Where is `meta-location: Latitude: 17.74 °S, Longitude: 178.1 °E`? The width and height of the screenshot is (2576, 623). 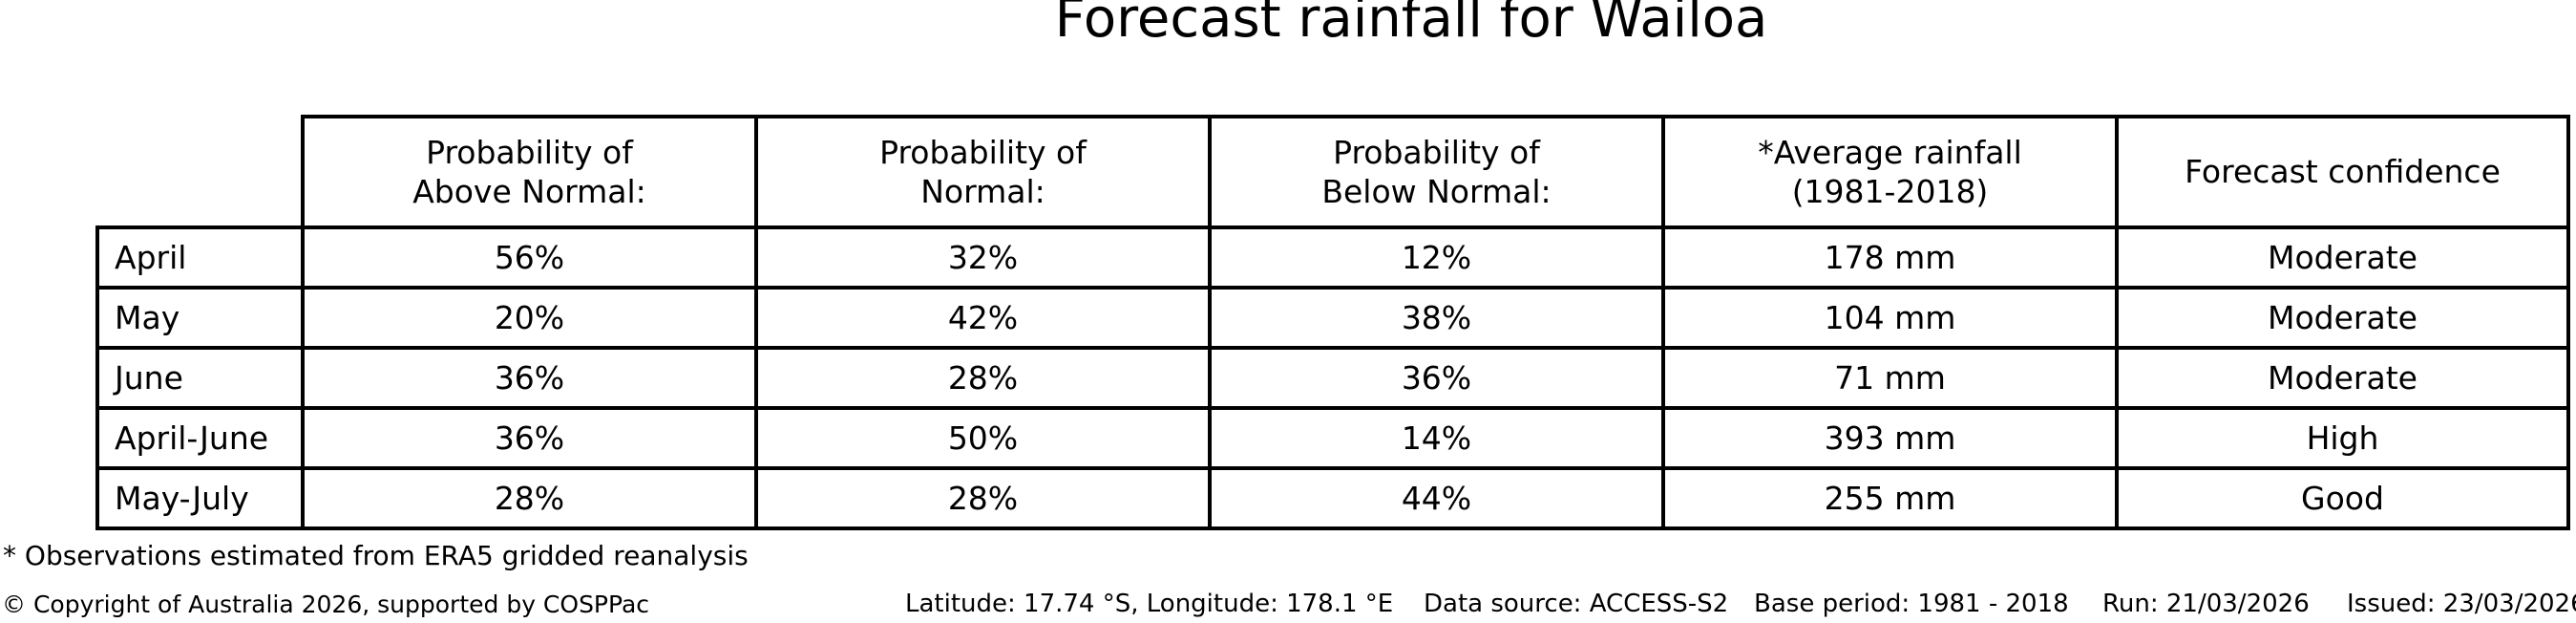 meta-location: Latitude: 17.74 °S, Longitude: 178.1 °E is located at coordinates (1149, 604).